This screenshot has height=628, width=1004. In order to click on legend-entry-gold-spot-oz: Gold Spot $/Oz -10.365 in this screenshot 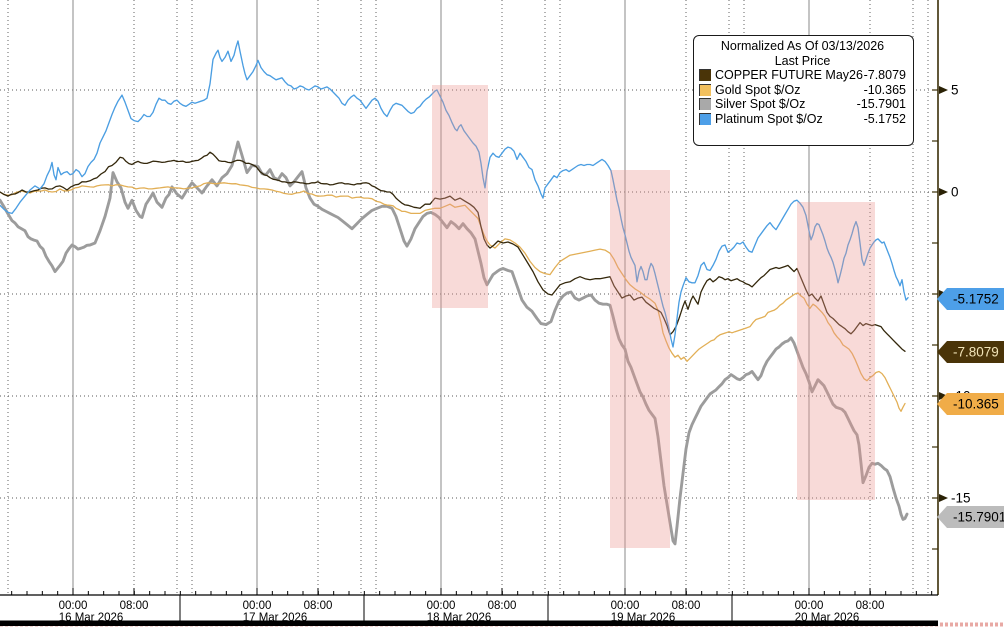, I will do `click(802, 90)`.